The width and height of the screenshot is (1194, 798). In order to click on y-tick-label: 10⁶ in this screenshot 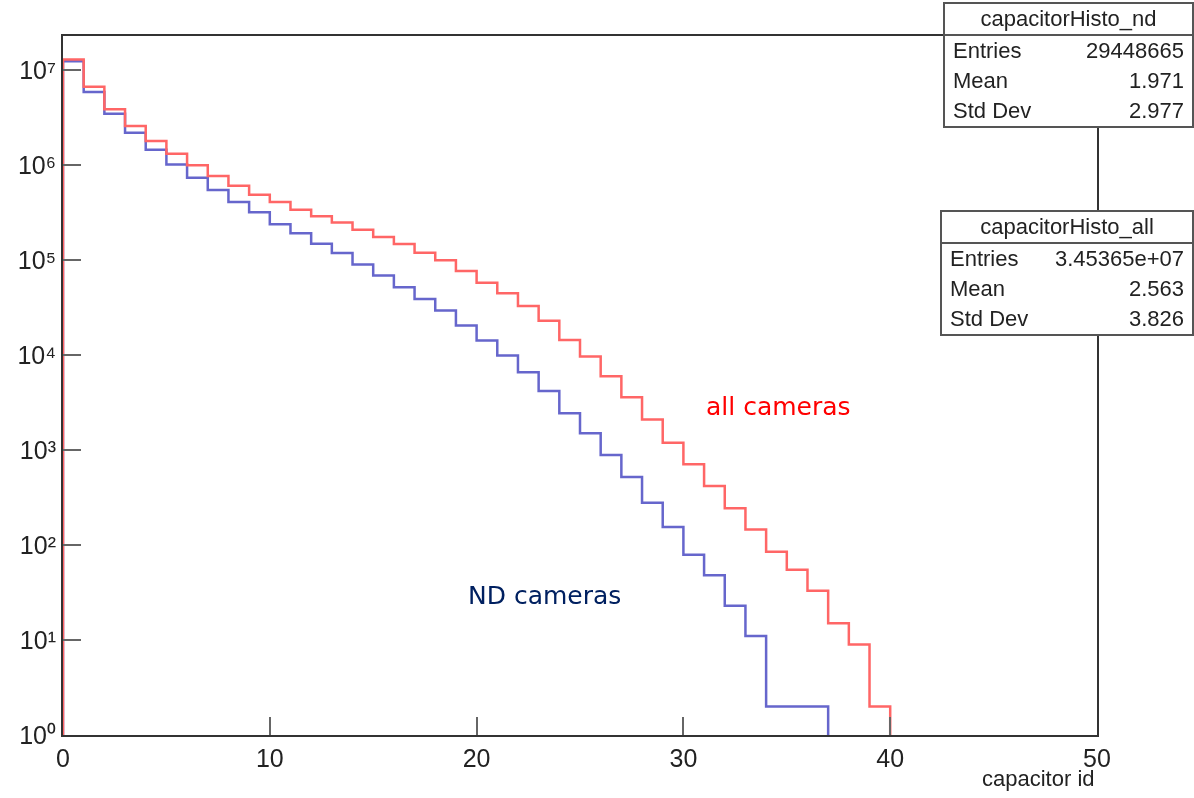, I will do `click(36, 165)`.